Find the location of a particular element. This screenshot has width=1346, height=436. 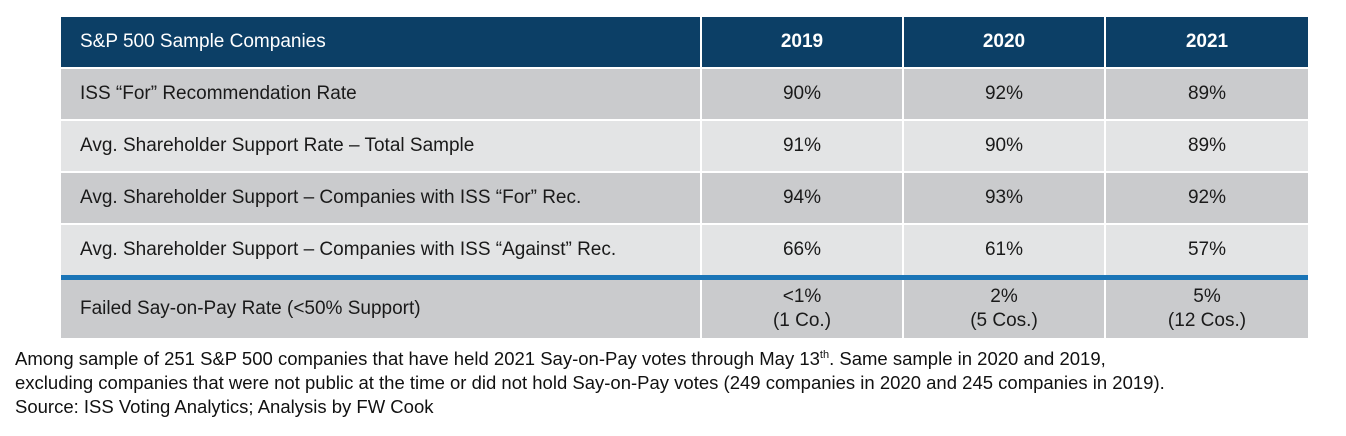

table-header-row: S&P 500 Sample Companies 2019 2020 2021 is located at coordinates (684, 42).